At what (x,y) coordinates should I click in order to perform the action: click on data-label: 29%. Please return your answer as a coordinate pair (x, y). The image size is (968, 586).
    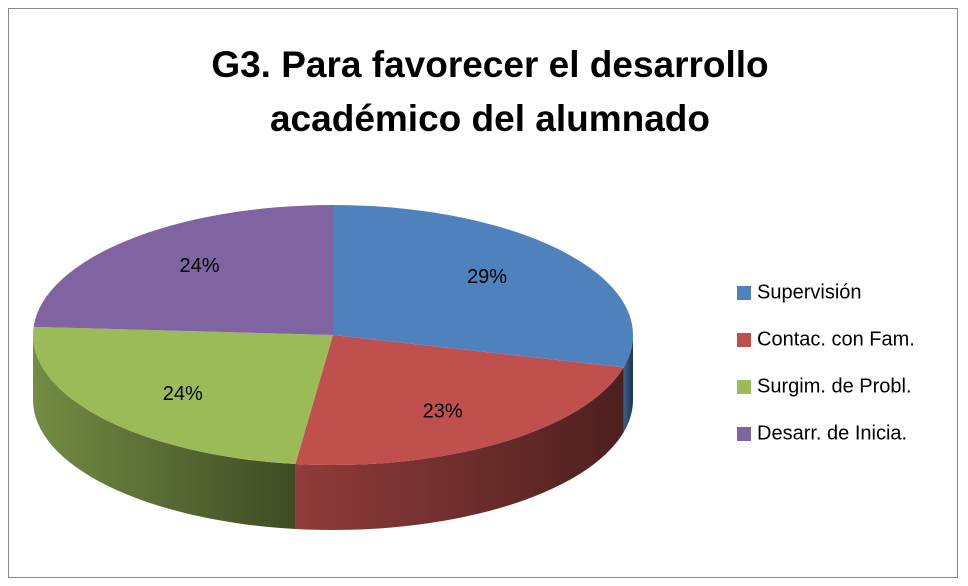
    Looking at the image, I should click on (487, 277).